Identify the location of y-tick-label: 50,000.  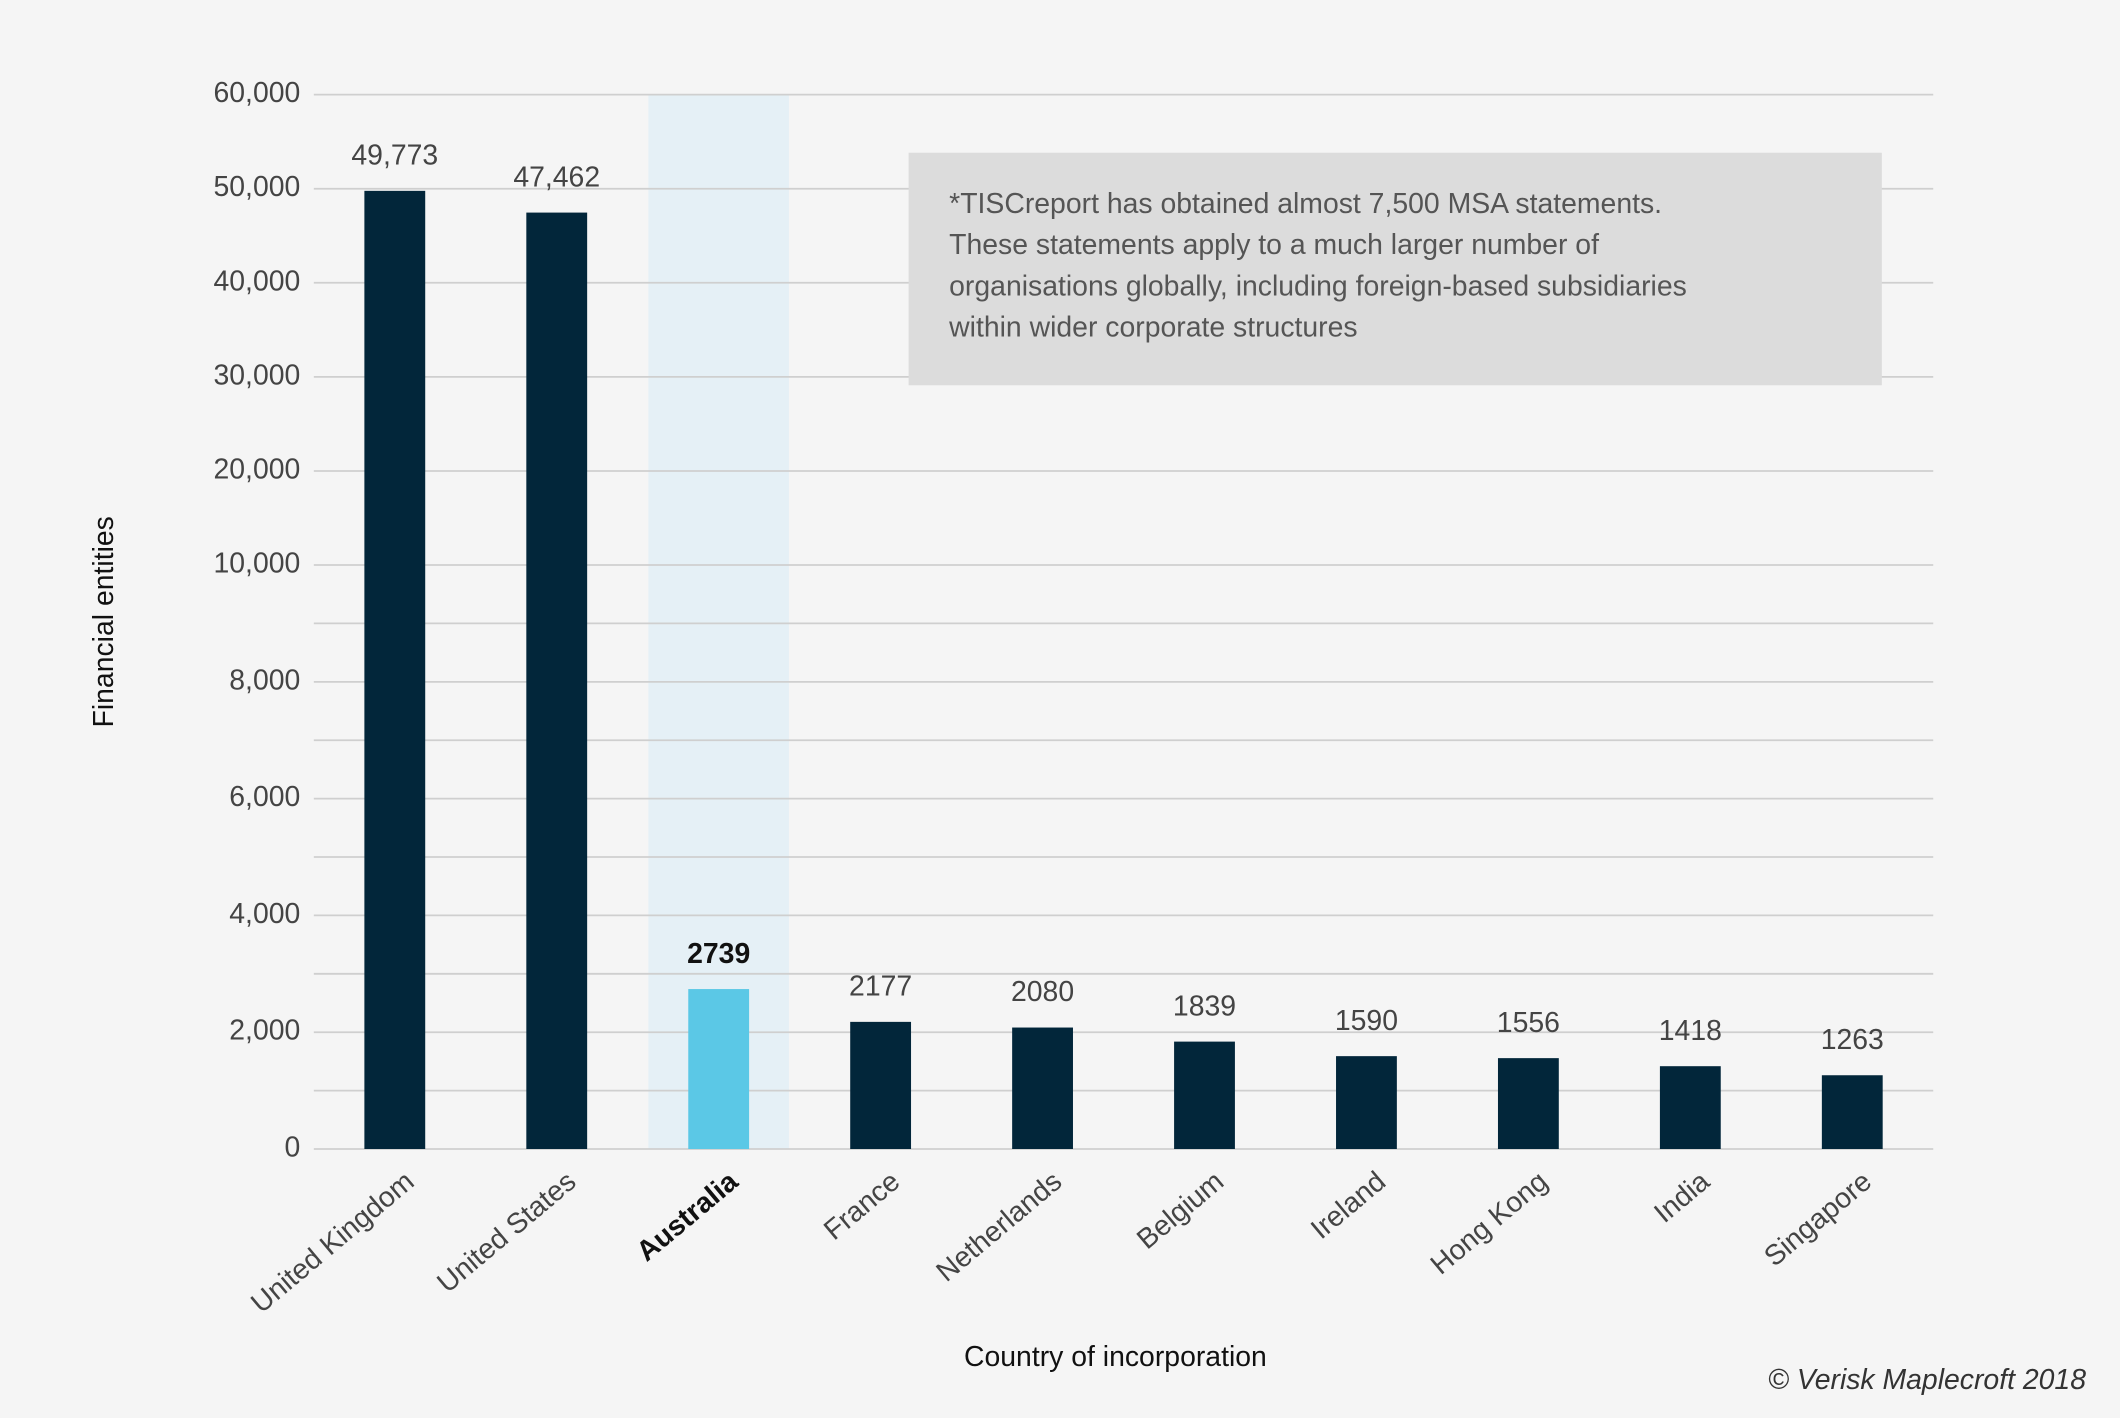
(257, 187).